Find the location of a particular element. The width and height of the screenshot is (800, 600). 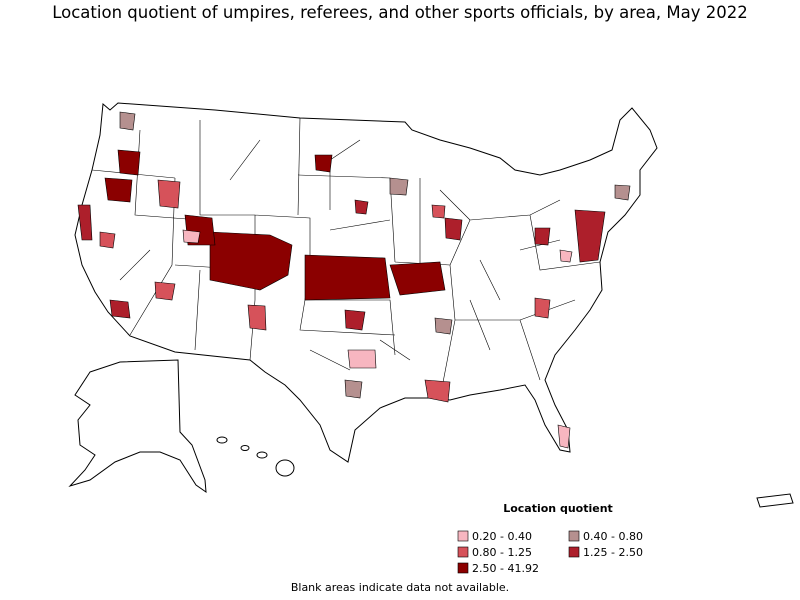

legend-label: 1.25 - 2.50 is located at coordinates (613, 552).